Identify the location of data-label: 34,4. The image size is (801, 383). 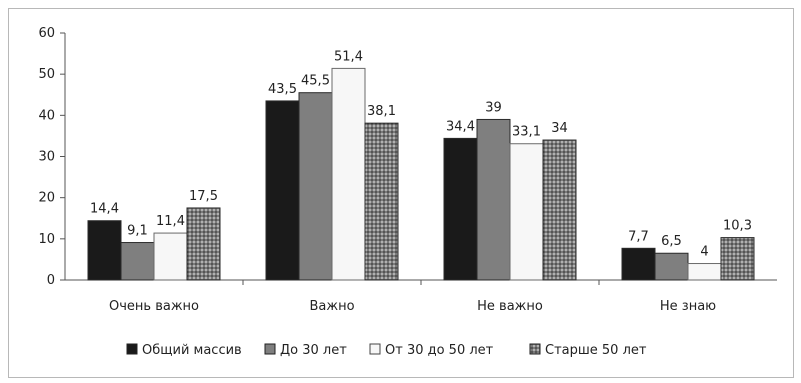
(460, 126).